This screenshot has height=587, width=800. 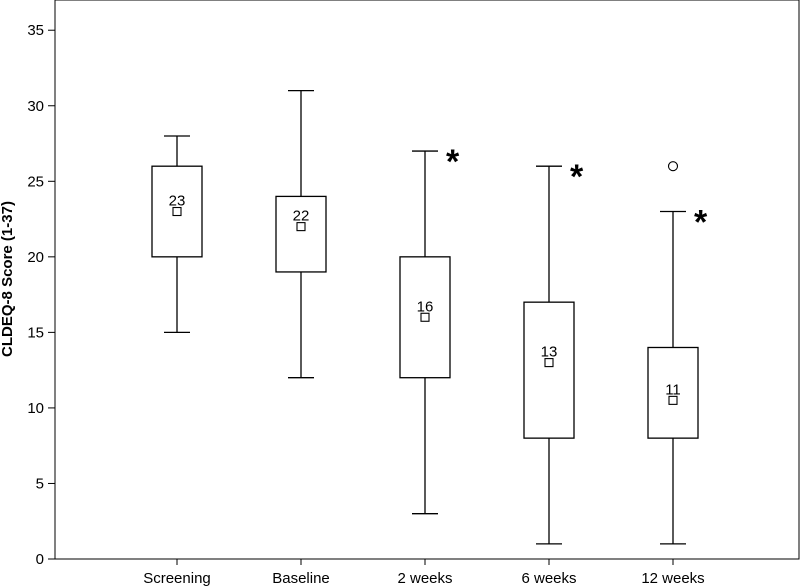 I want to click on x-tick-label: 2 weeks, so click(x=424, y=578).